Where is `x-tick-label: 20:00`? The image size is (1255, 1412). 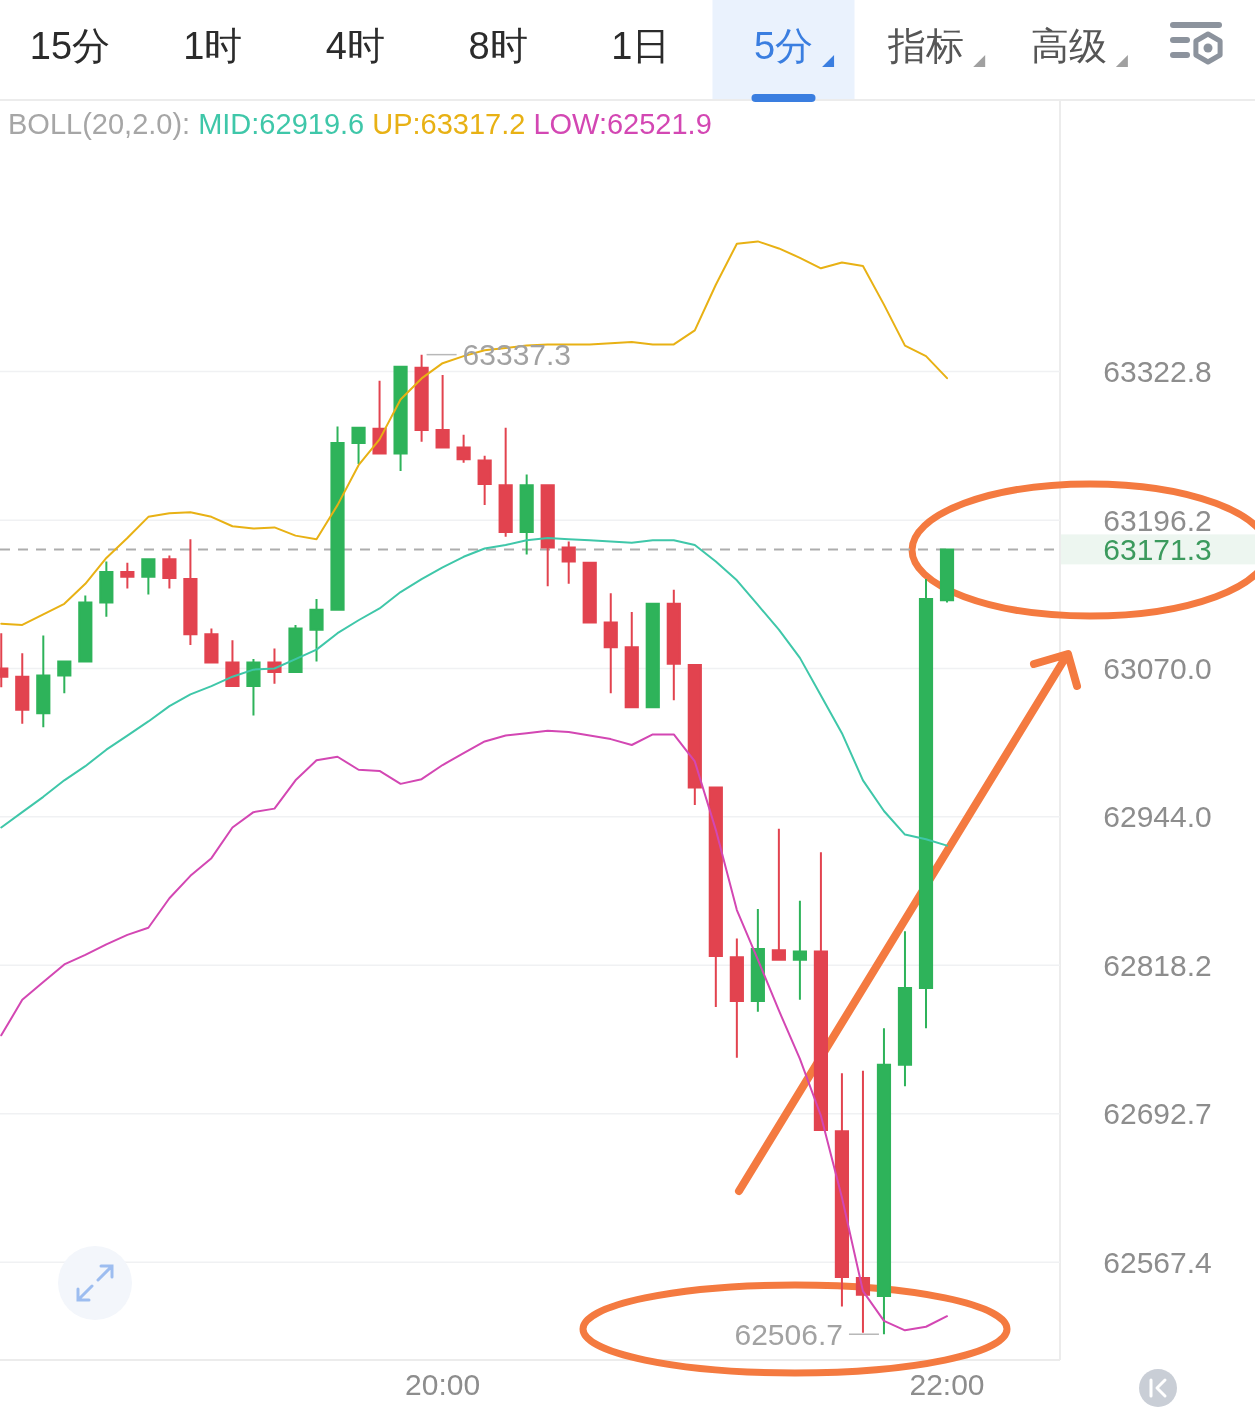
x-tick-label: 20:00 is located at coordinates (443, 1384).